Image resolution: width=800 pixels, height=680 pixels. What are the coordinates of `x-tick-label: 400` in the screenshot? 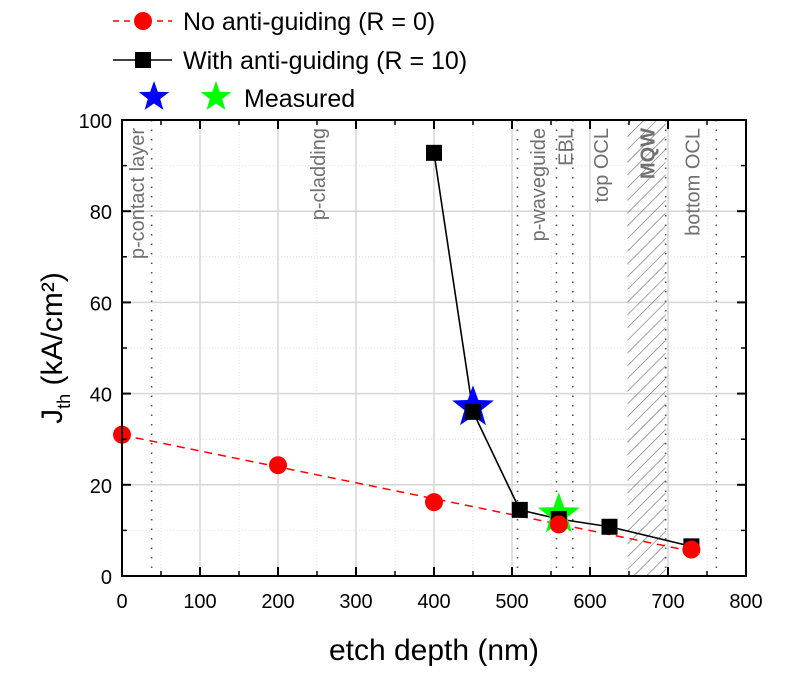 It's located at (433, 602).